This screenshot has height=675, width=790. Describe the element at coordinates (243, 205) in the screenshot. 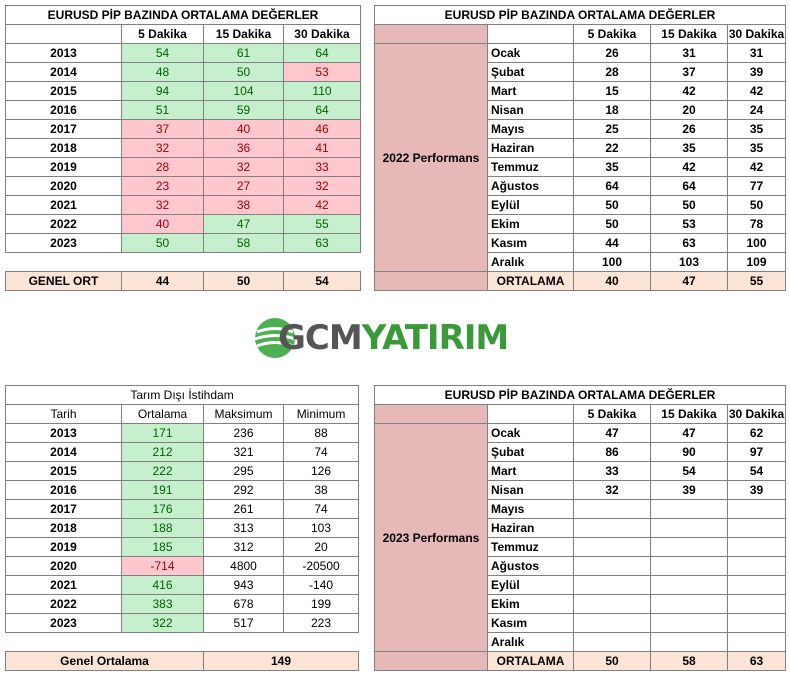

I see `value-cell: 38` at that location.